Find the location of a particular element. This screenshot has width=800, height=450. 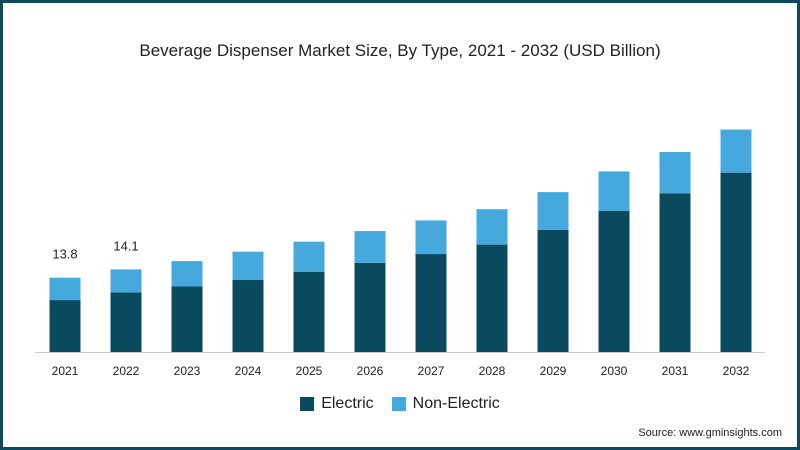

legend-label-electric: Electric is located at coordinates (347, 403).